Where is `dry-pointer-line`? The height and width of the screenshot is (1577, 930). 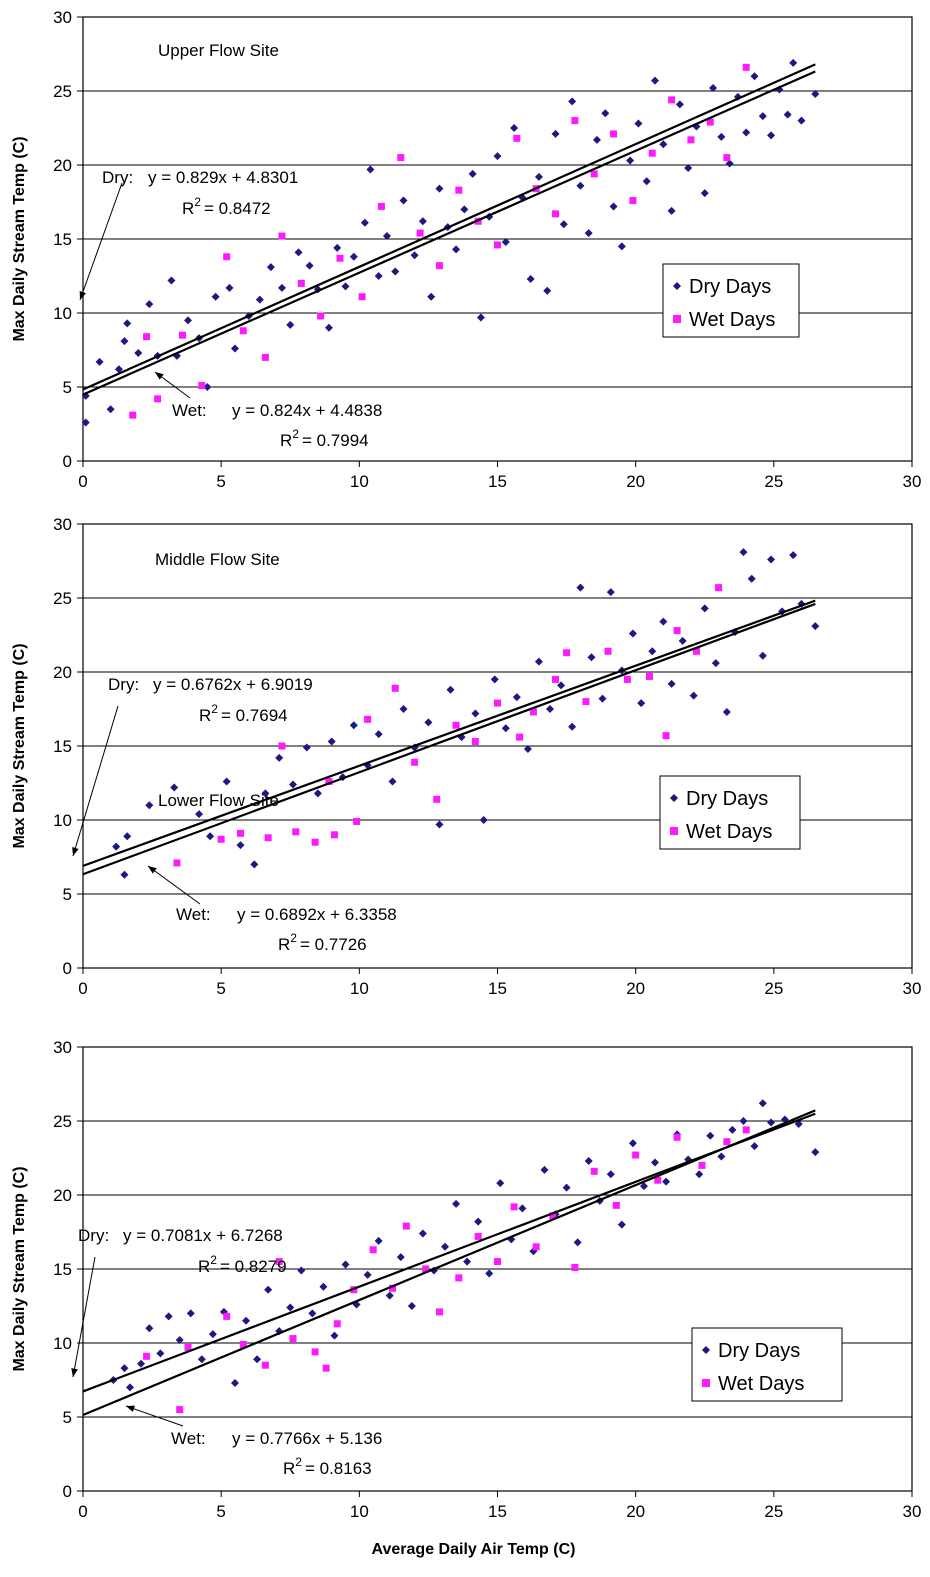
dry-pointer-line is located at coordinates (101, 241).